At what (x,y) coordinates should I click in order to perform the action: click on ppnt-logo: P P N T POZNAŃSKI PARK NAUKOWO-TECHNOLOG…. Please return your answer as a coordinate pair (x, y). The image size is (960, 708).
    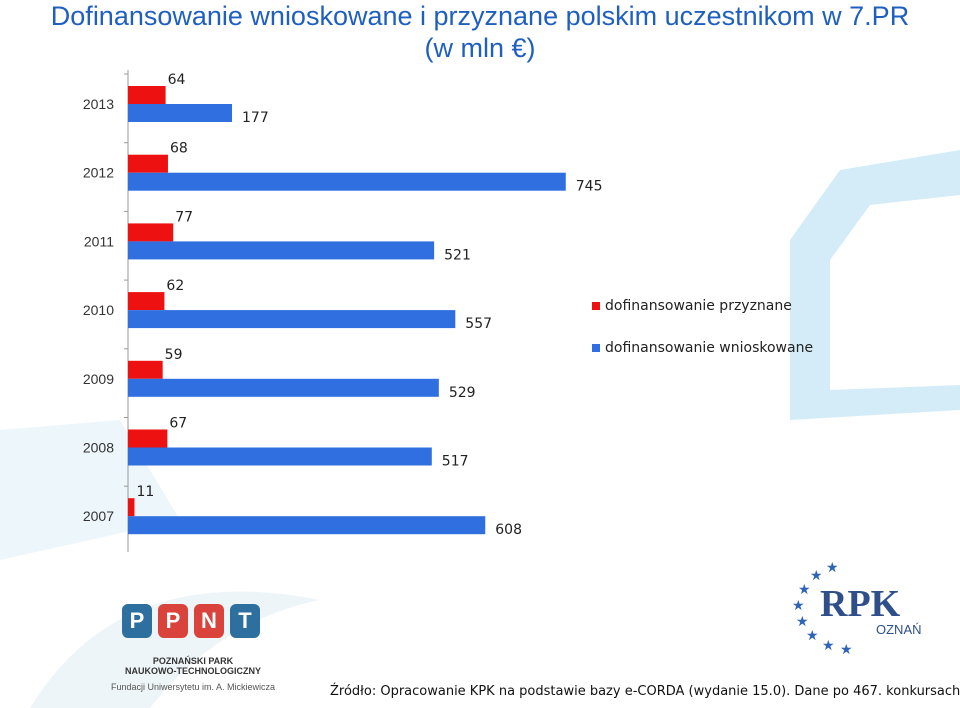
    Looking at the image, I should click on (194, 649).